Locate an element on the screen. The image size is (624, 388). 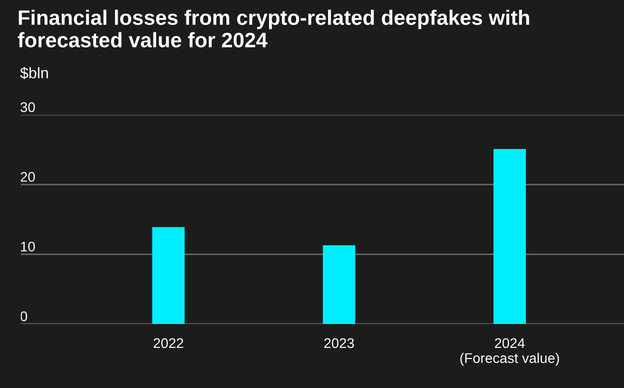
y-tick-label: 0 is located at coordinates (24, 316).